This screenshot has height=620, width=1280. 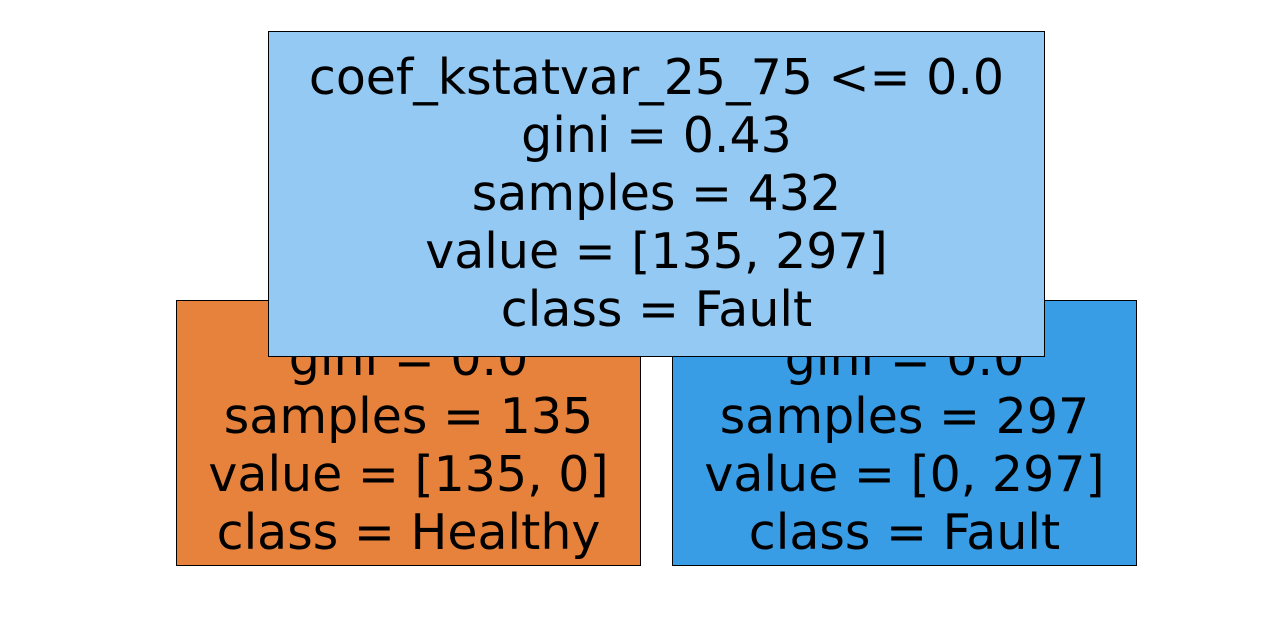 What do you see at coordinates (656, 251) in the screenshot?
I see `root-node-value: value = [135, 297]` at bounding box center [656, 251].